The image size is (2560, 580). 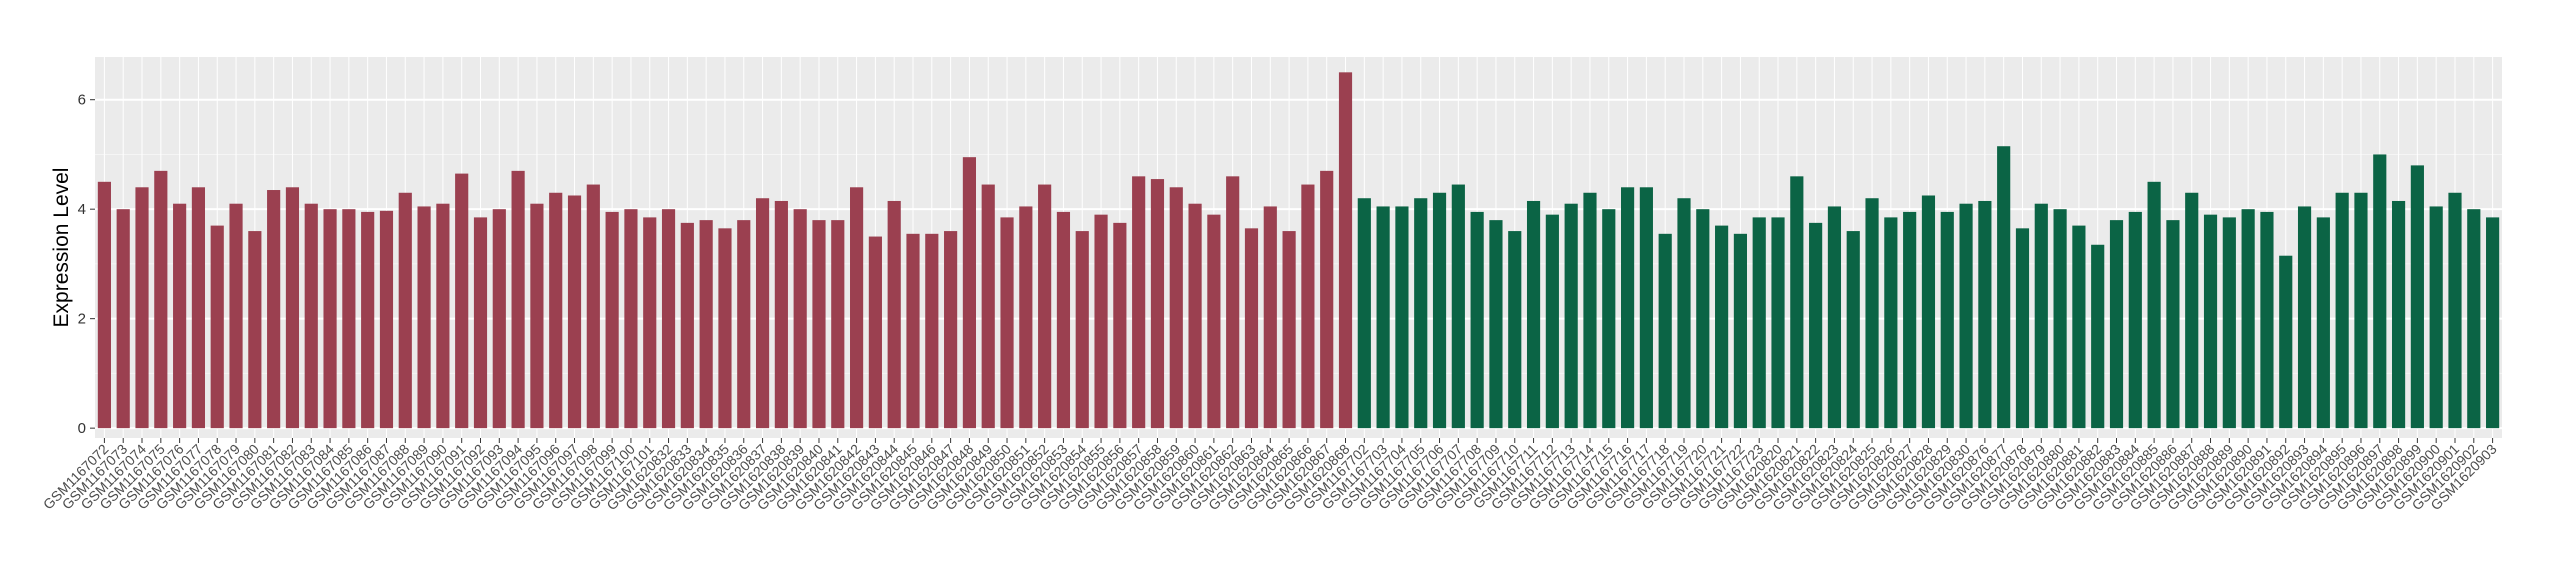 What do you see at coordinates (82, 100) in the screenshot?
I see `y-tick-label: 6` at bounding box center [82, 100].